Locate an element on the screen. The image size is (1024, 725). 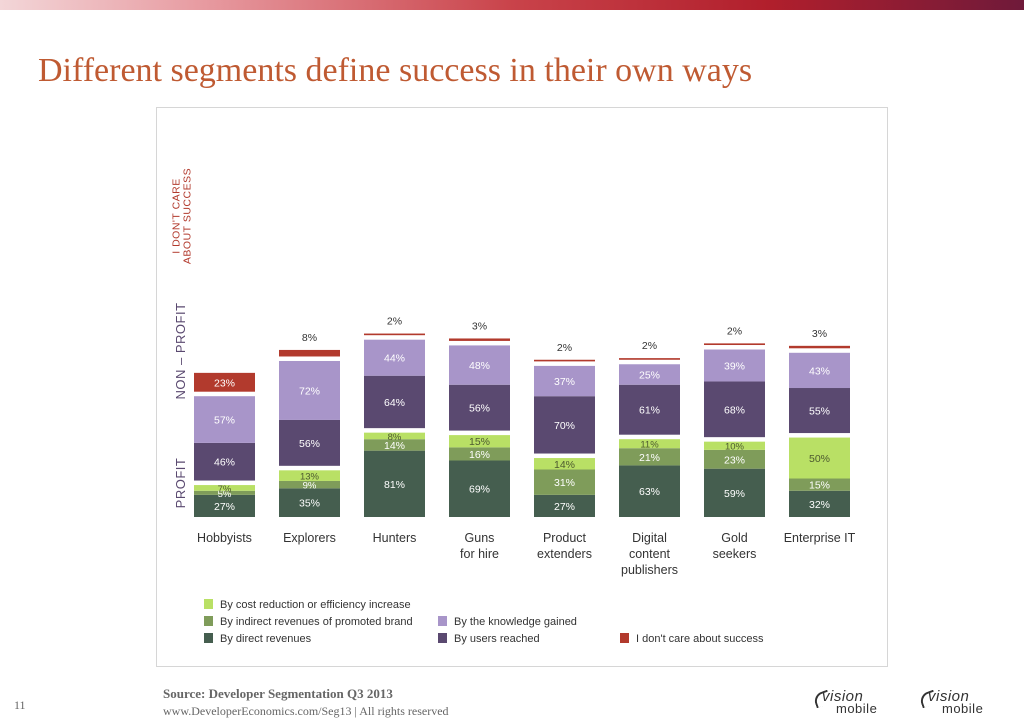
data-label: 9% is located at coordinates (310, 486).